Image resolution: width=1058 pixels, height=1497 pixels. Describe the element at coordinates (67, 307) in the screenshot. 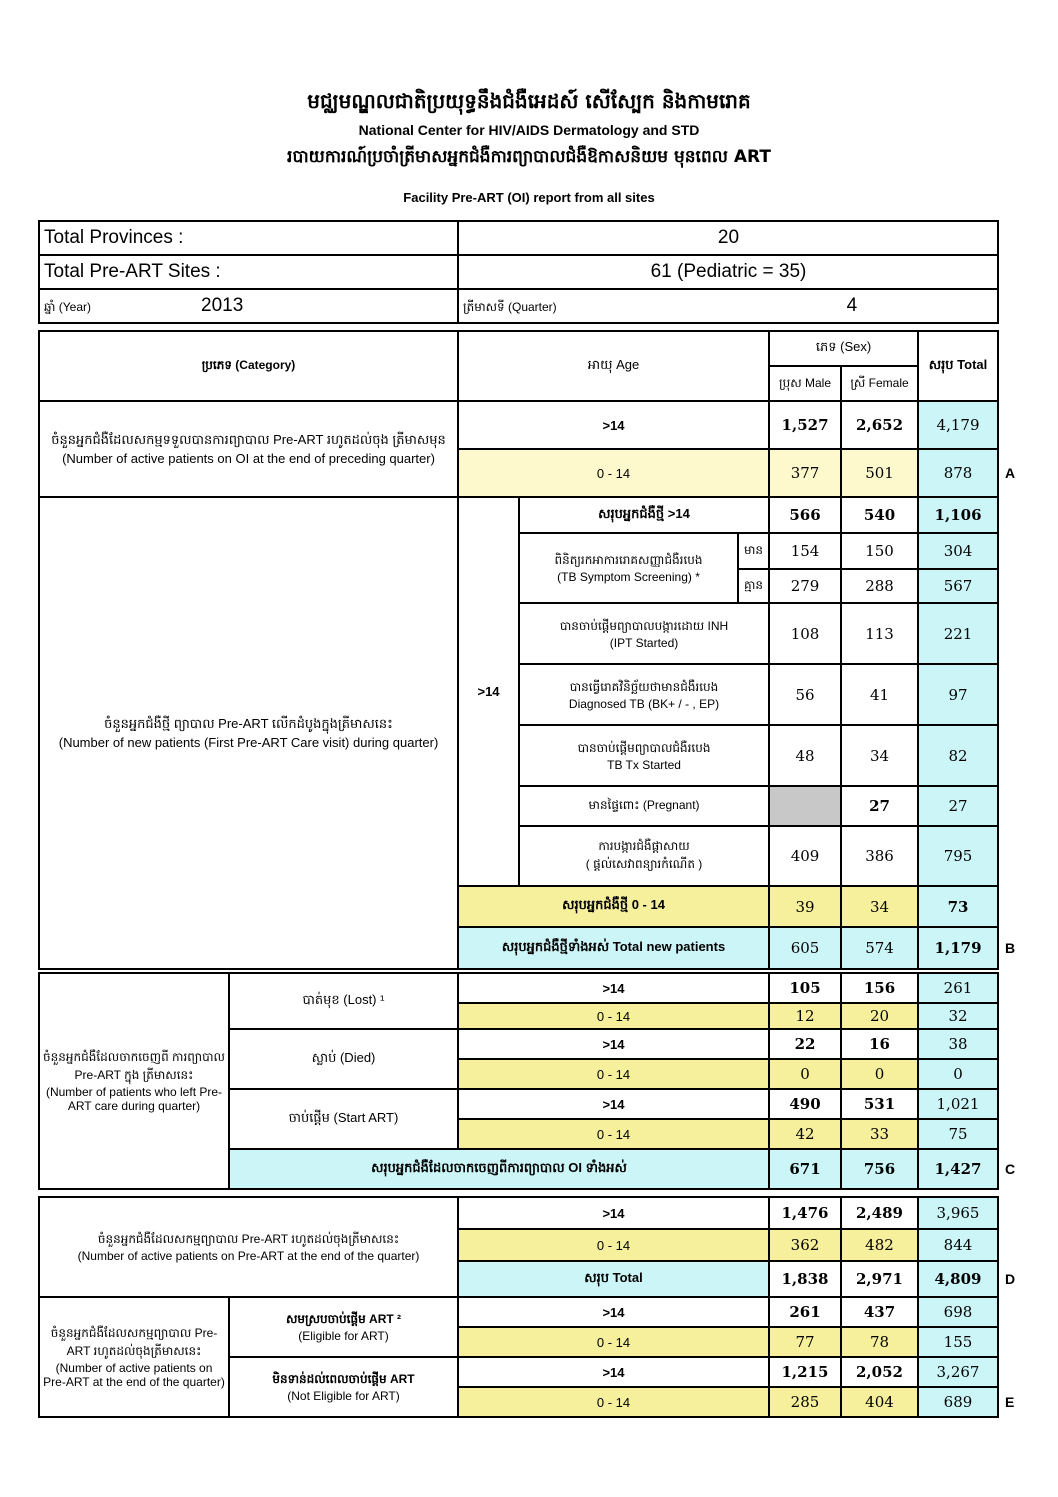

I see `year-label: ឆ្នាំ (Year)` at that location.